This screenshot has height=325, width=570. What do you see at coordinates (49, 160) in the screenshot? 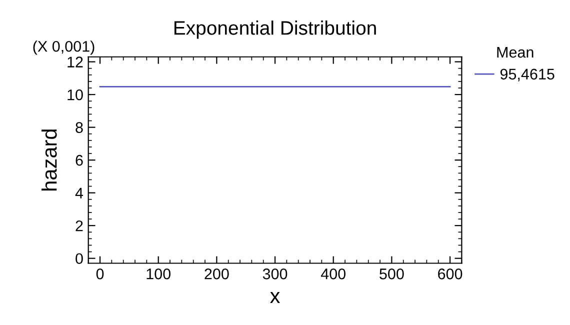
I see `y-axis-title: hazard` at bounding box center [49, 160].